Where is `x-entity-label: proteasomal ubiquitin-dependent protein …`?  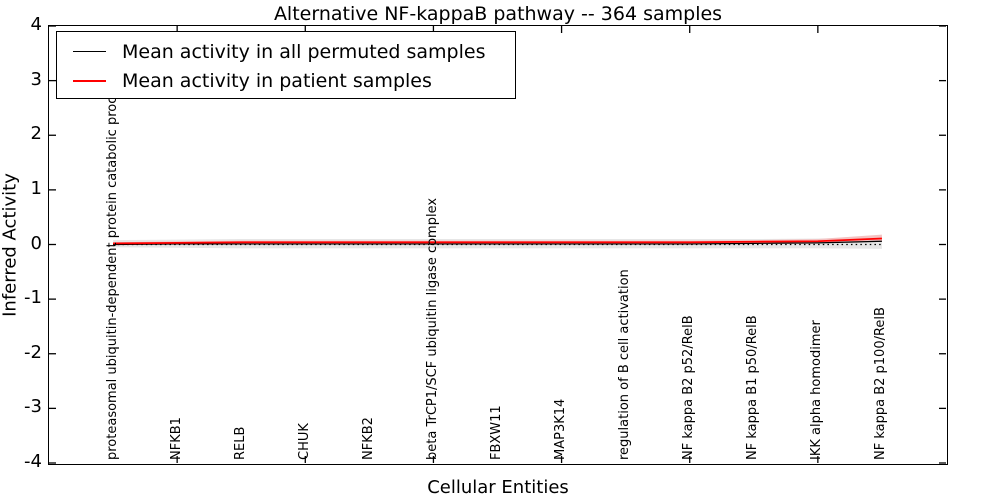
x-entity-label: proteasomal ubiquitin-dependent protein … is located at coordinates (112, 267).